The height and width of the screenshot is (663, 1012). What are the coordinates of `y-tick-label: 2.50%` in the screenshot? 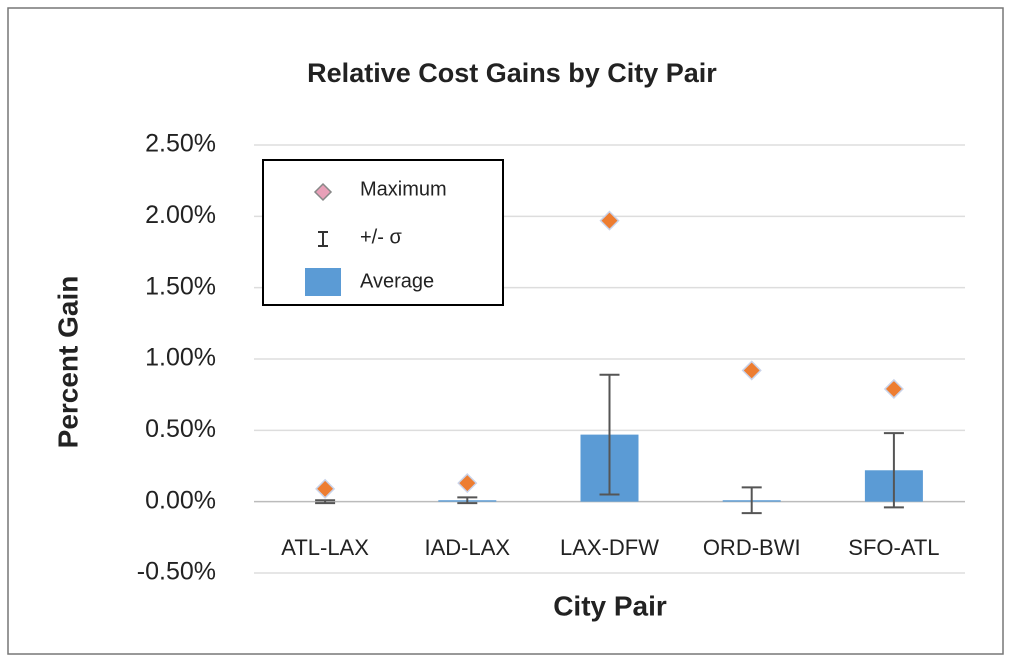 It's located at (180, 144).